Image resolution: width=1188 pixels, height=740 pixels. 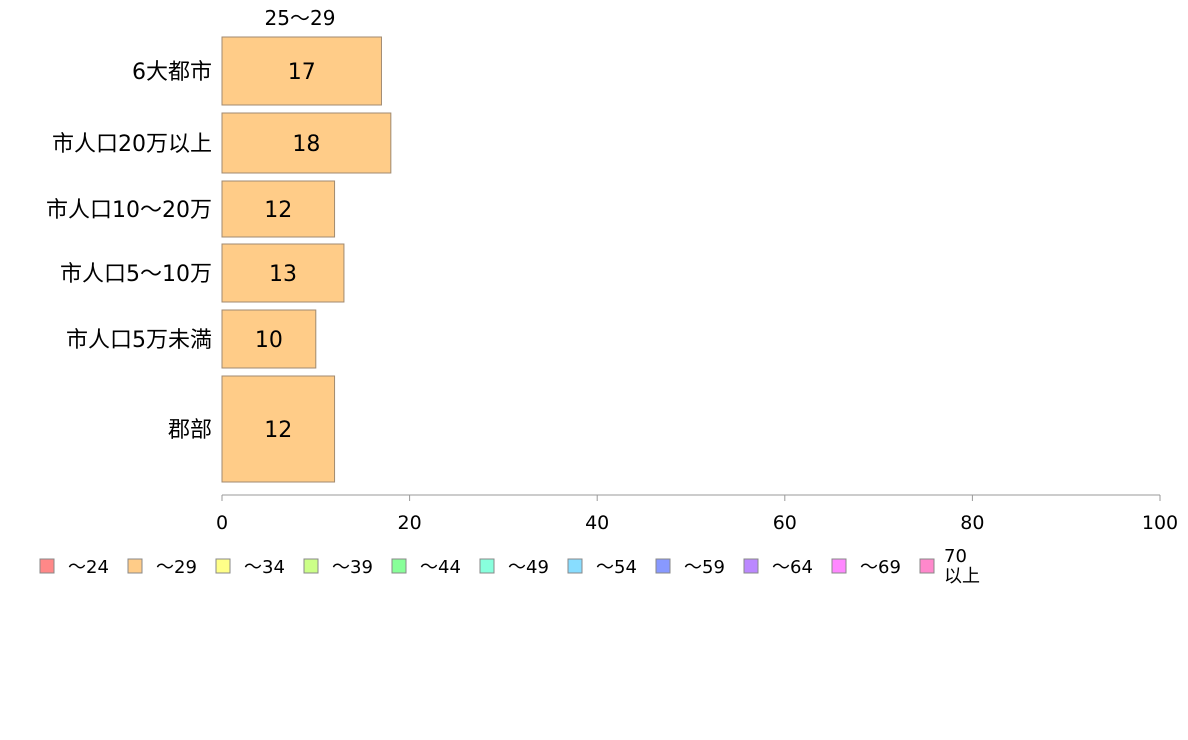 I want to click on x-tick-label: 60, so click(x=785, y=523).